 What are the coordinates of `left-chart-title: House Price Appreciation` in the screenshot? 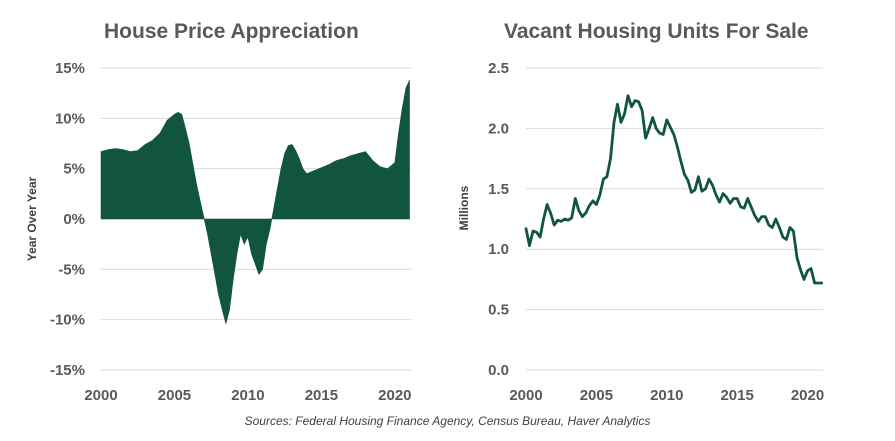 It's located at (231, 31).